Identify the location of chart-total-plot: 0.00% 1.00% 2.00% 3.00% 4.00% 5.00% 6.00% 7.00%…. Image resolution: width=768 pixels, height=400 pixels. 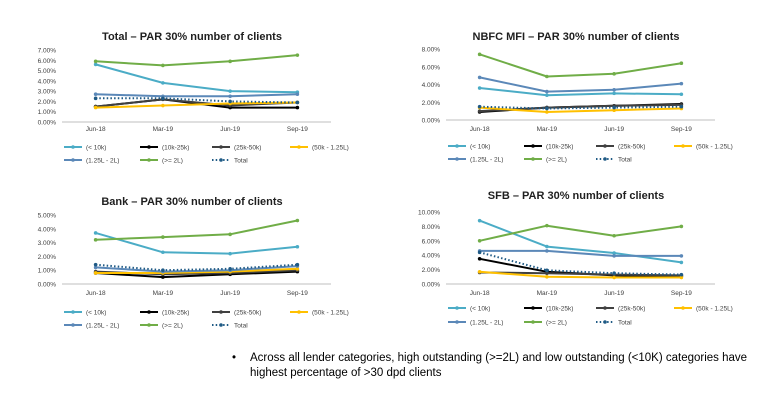
(193, 106).